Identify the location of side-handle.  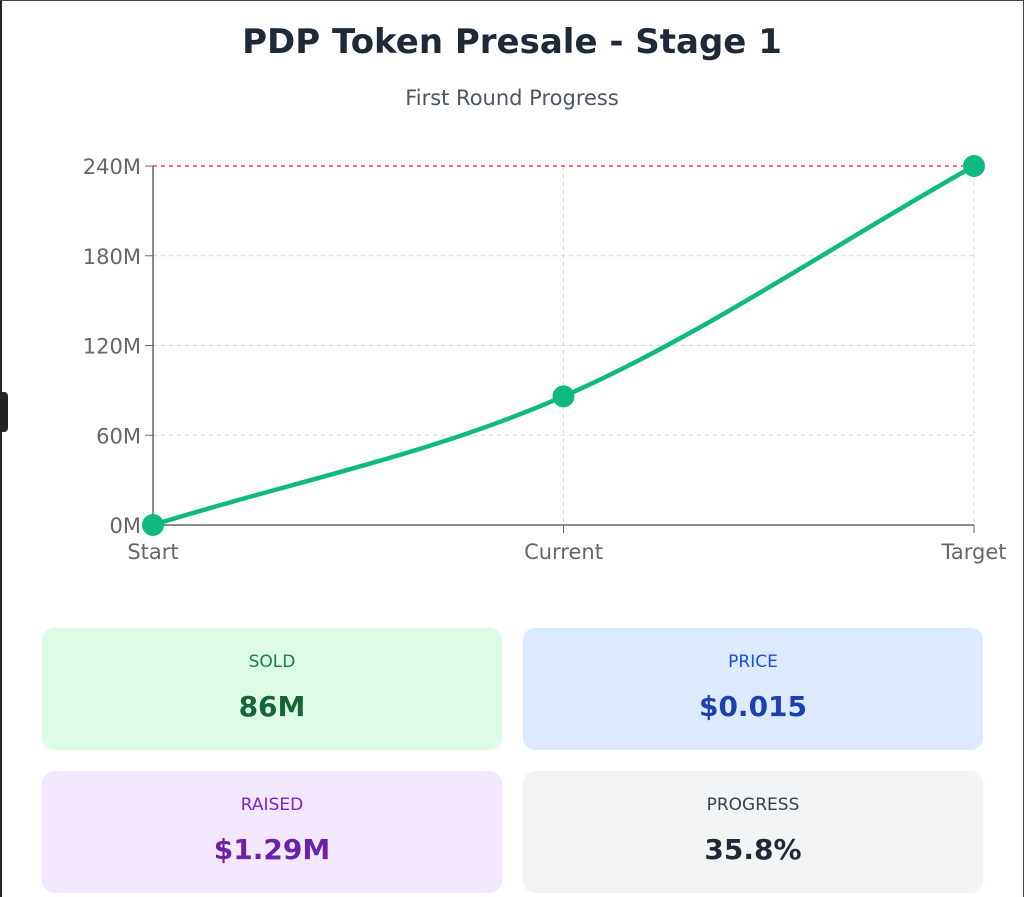
(4, 412).